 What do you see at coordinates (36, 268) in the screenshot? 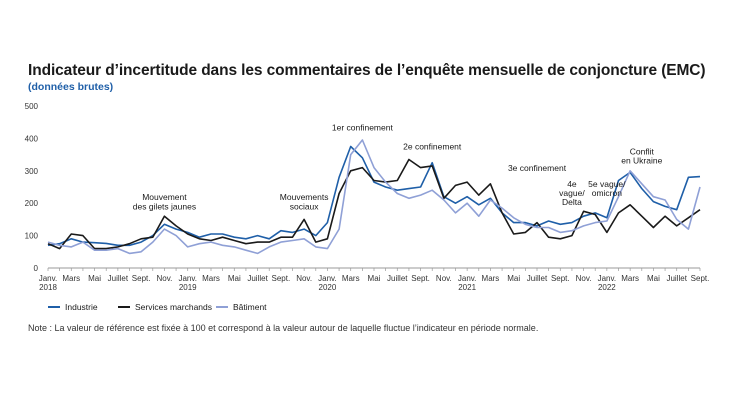
I see `y-tick-label: 0` at bounding box center [36, 268].